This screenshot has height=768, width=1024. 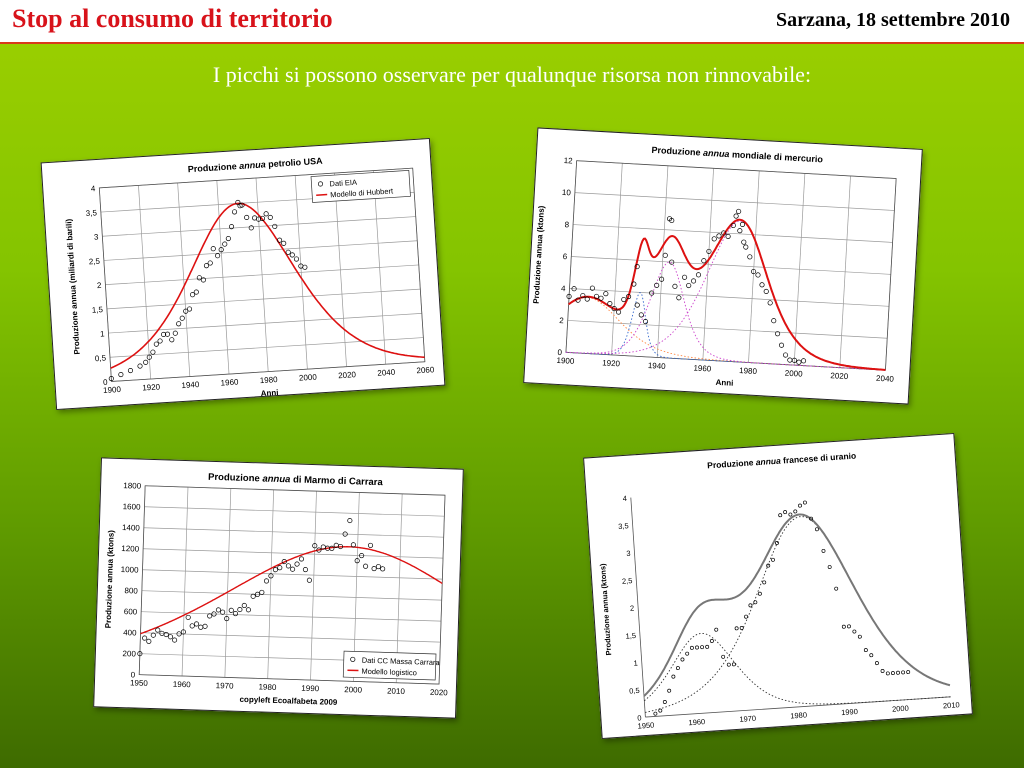 What do you see at coordinates (731, 463) in the screenshot?
I see `chart-title-prefix: Produzione` at bounding box center [731, 463].